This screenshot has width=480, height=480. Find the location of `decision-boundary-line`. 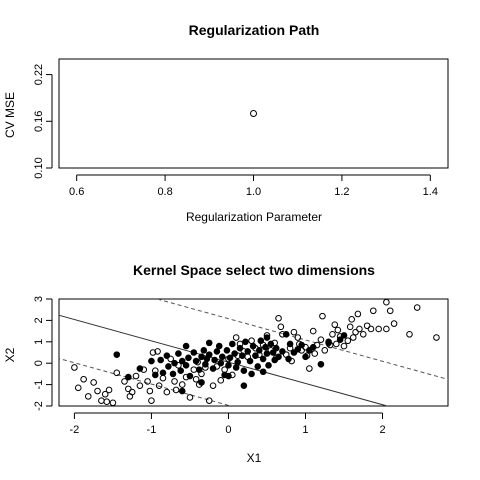

decision-boundary-line is located at coordinates (224, 360).